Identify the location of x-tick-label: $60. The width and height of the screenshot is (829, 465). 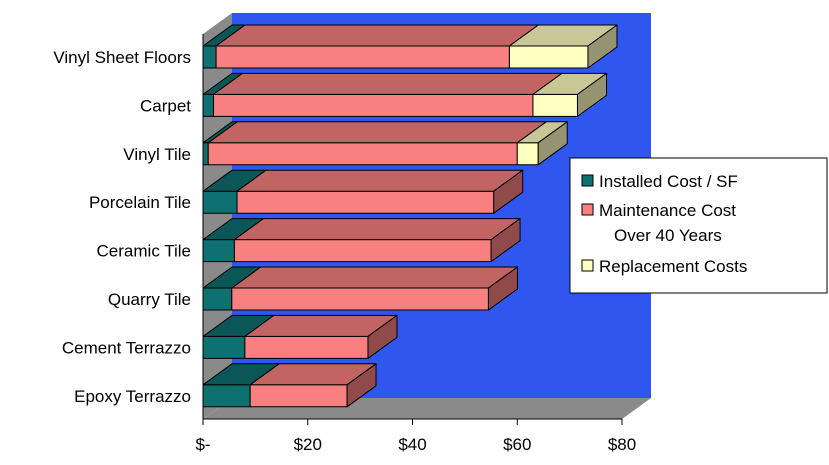
(517, 444).